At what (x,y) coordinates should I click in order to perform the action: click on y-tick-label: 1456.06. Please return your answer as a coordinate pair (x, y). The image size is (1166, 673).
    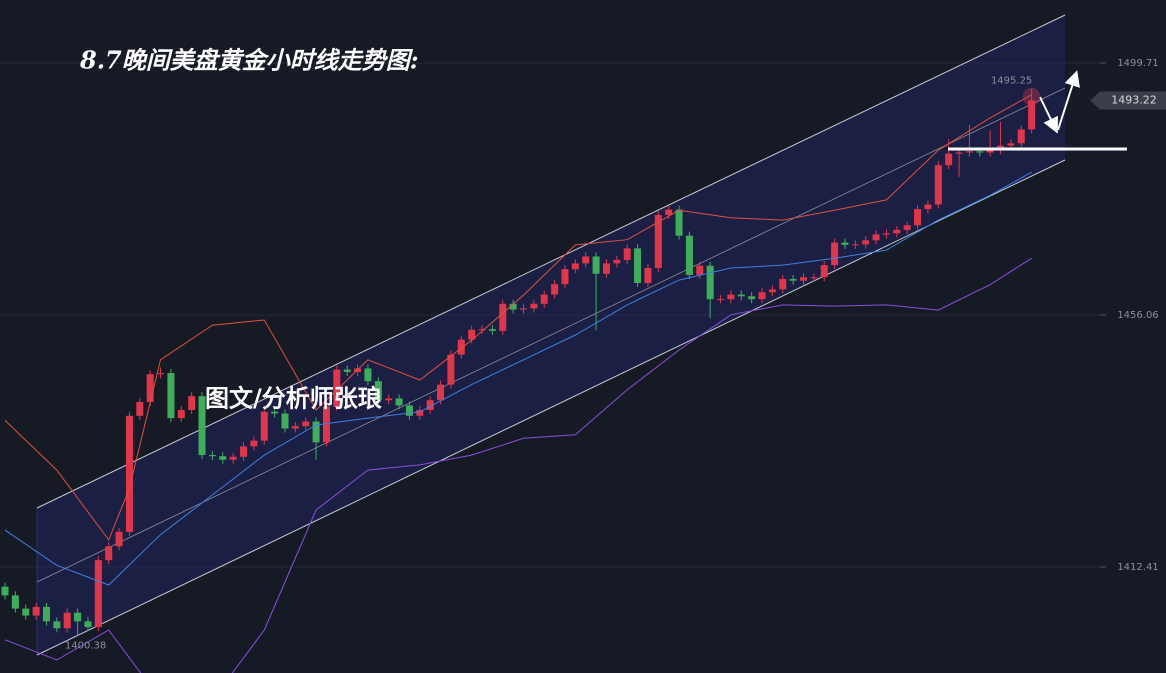
    Looking at the image, I should click on (1137, 315).